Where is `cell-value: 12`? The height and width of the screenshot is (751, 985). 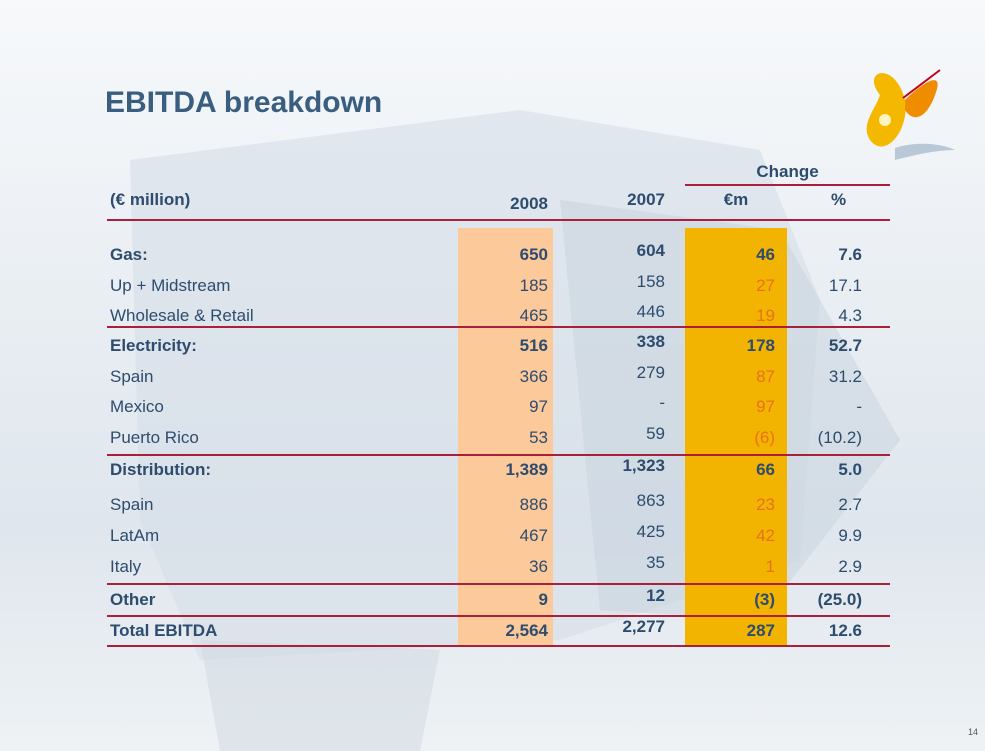 cell-value: 12 is located at coordinates (655, 595).